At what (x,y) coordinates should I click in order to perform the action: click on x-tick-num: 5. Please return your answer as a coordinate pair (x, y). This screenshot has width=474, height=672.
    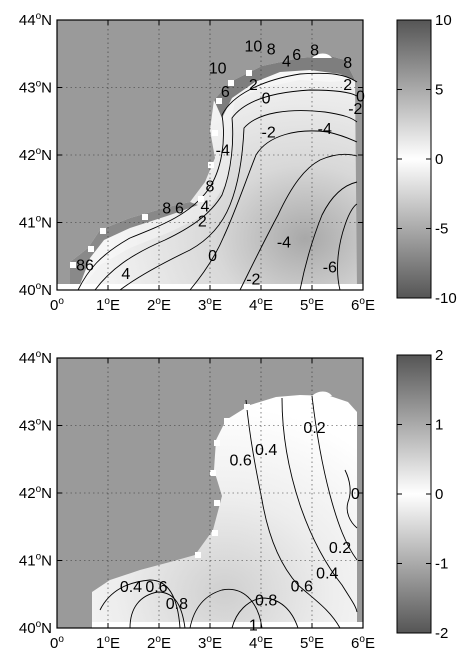
    Looking at the image, I should click on (304, 643).